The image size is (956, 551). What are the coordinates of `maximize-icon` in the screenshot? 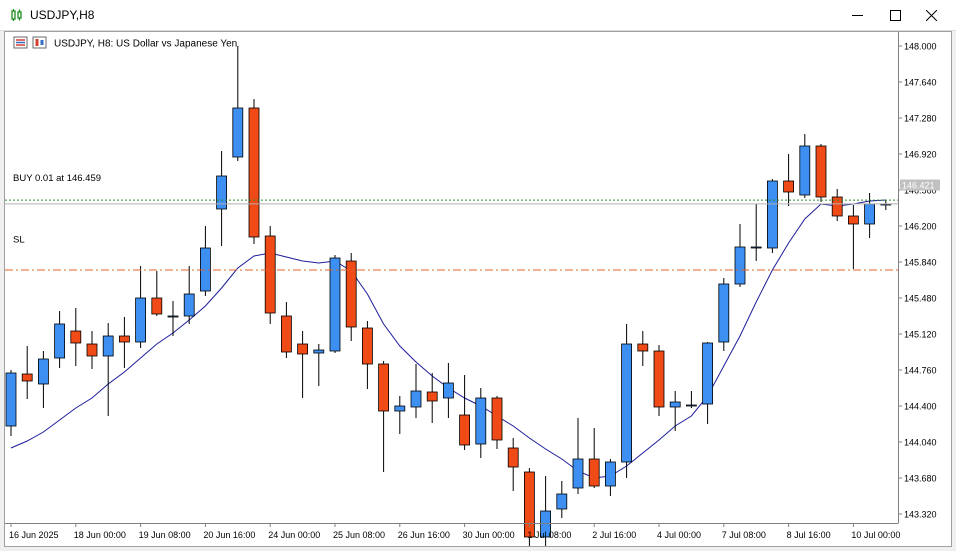 It's located at (895, 15).